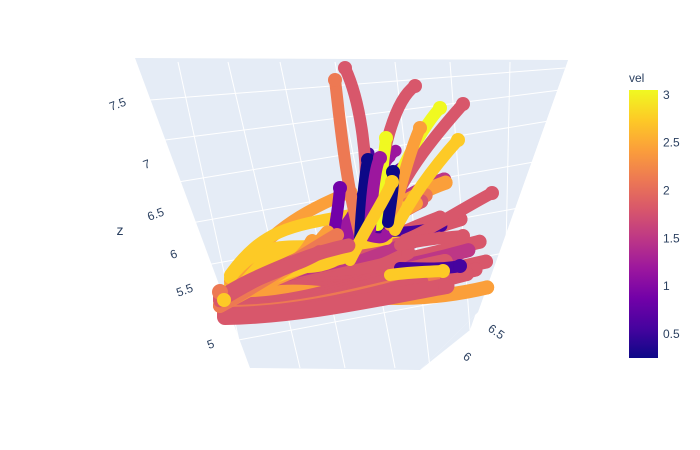 The width and height of the screenshot is (700, 450). I want to click on z-tick-label: 7, so click(146, 164).